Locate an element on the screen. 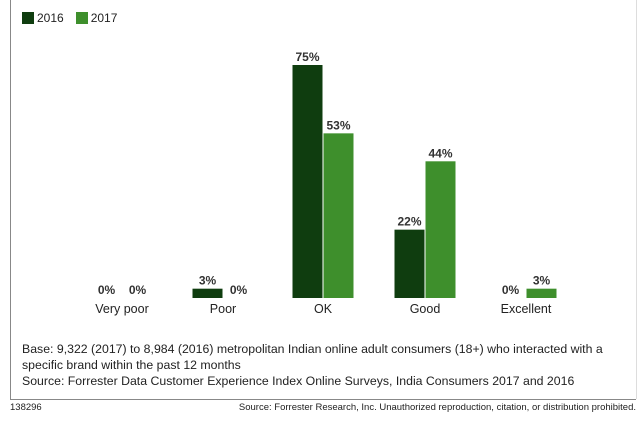 This screenshot has height=426, width=643. data-label-2016-excellent: 0% is located at coordinates (511, 290).